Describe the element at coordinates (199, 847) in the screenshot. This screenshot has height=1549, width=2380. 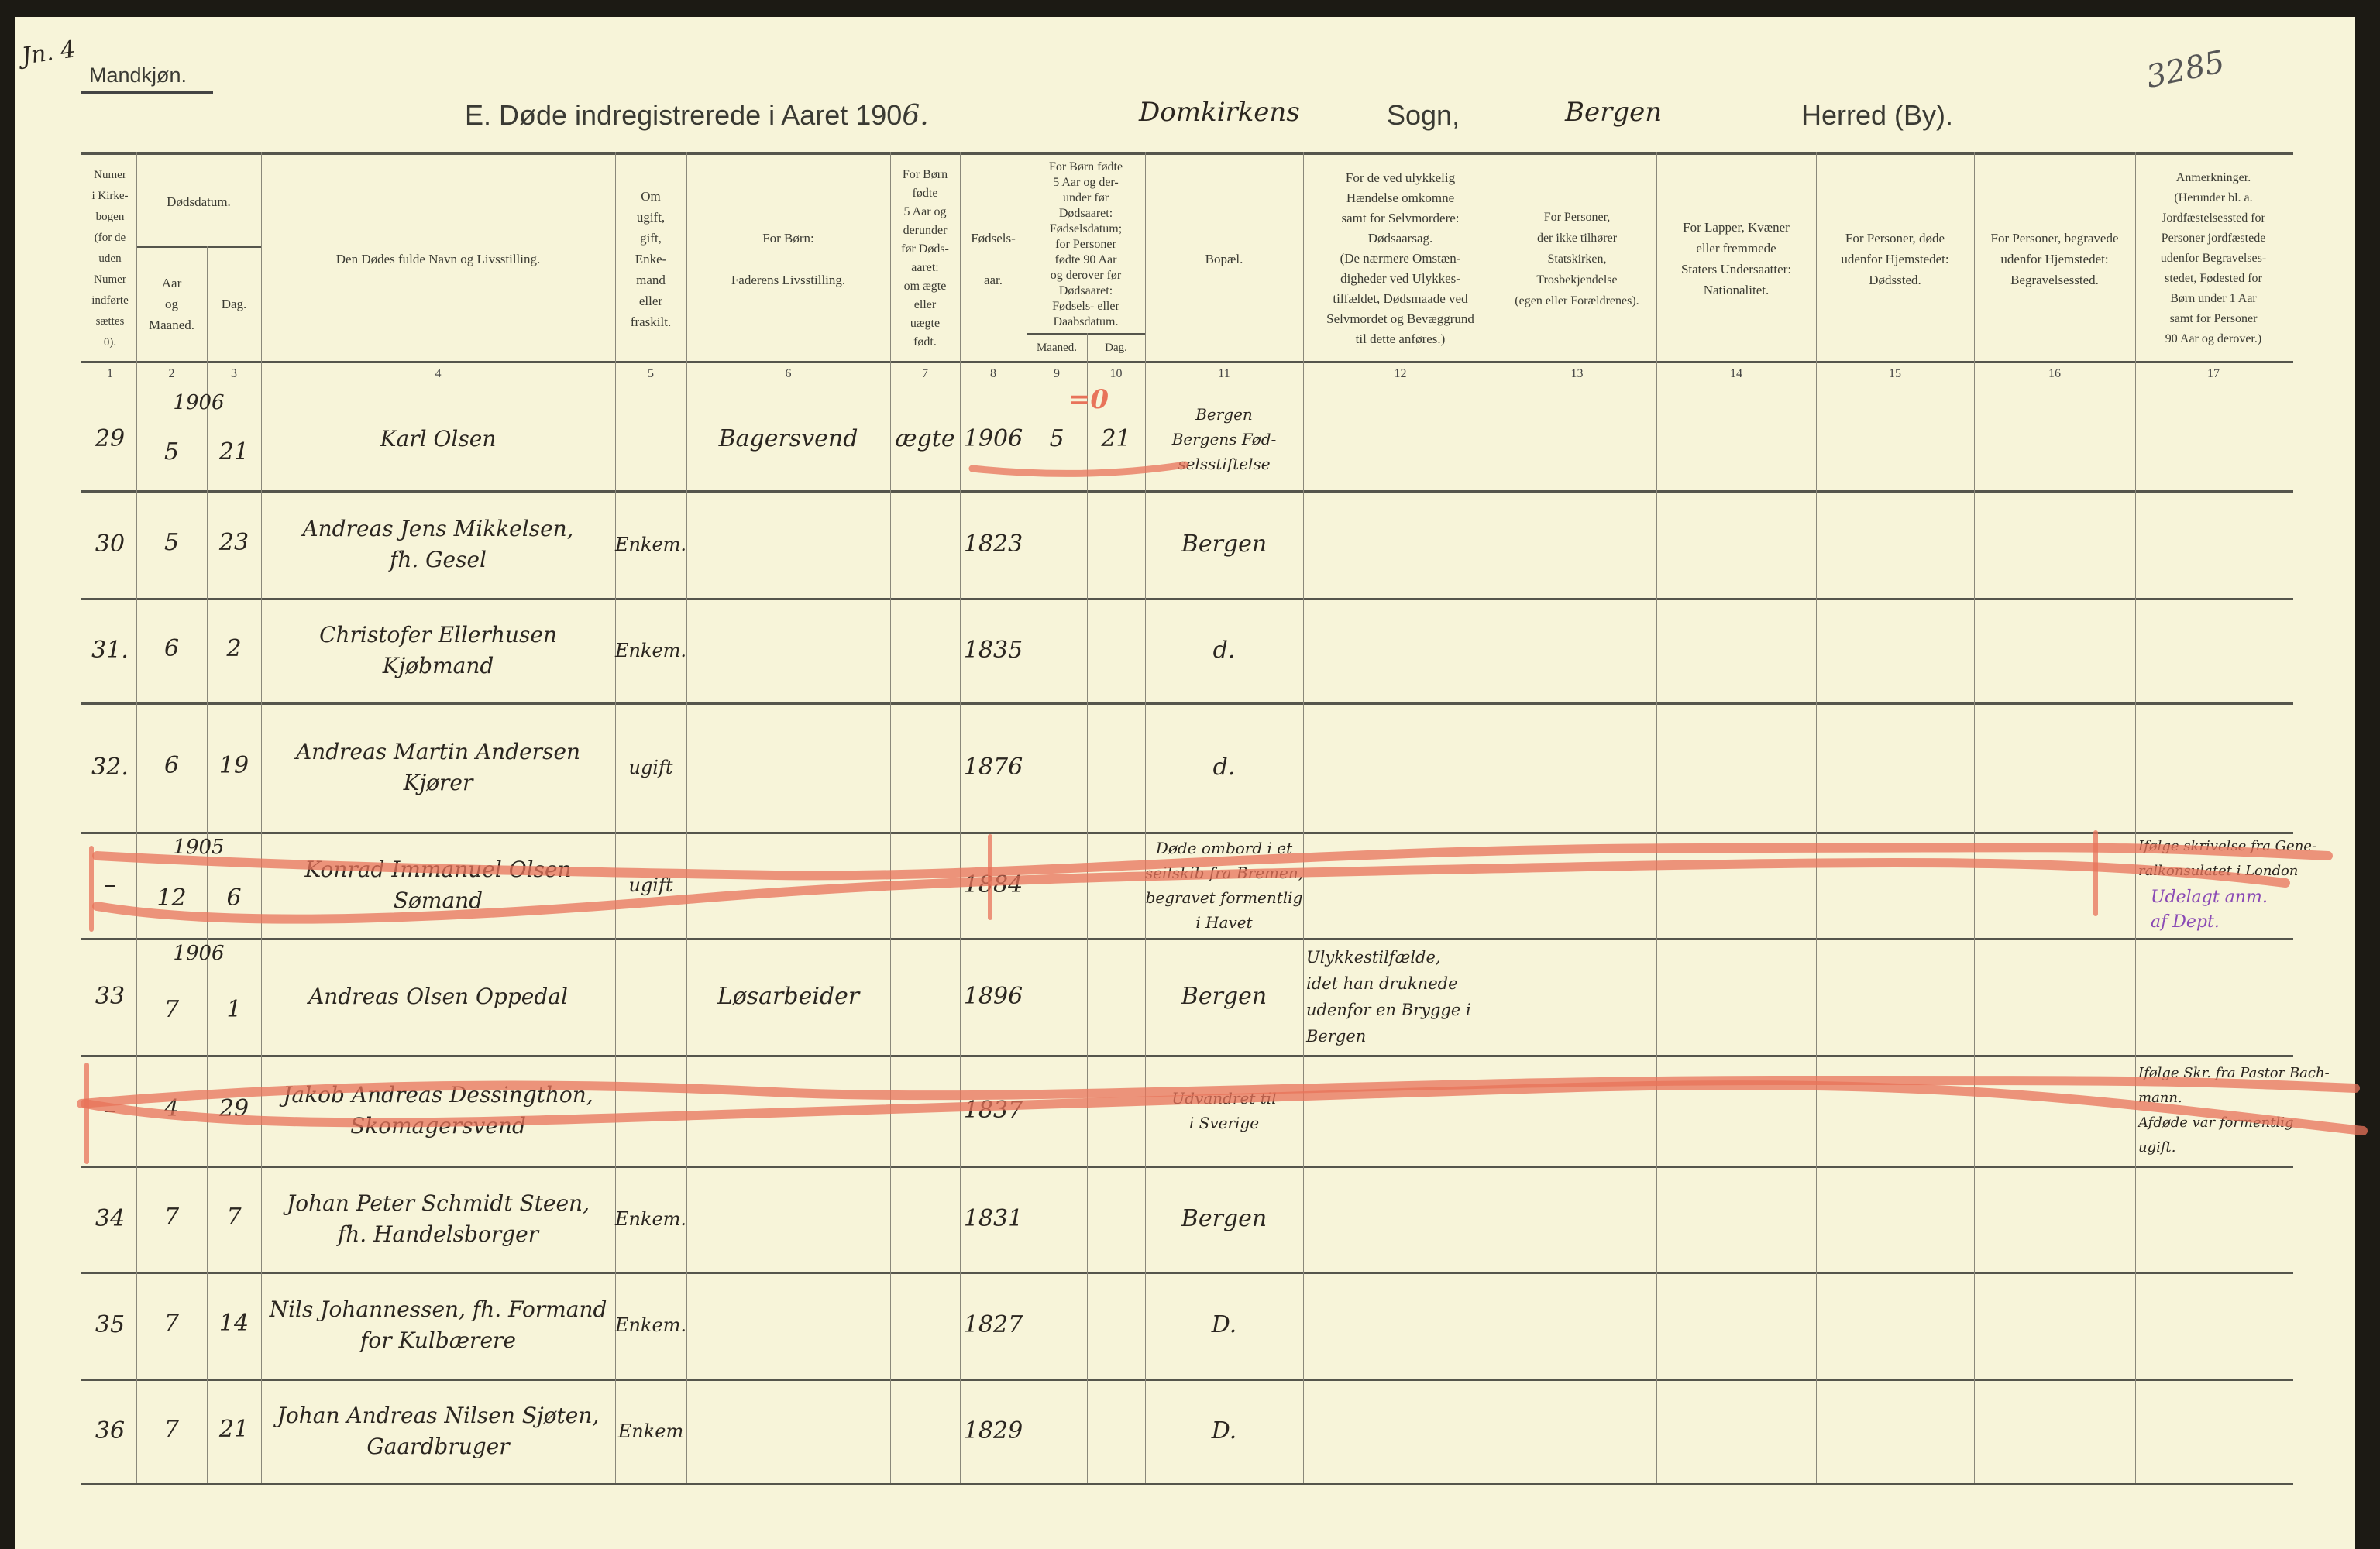
I see `row-year: 1905` at that location.